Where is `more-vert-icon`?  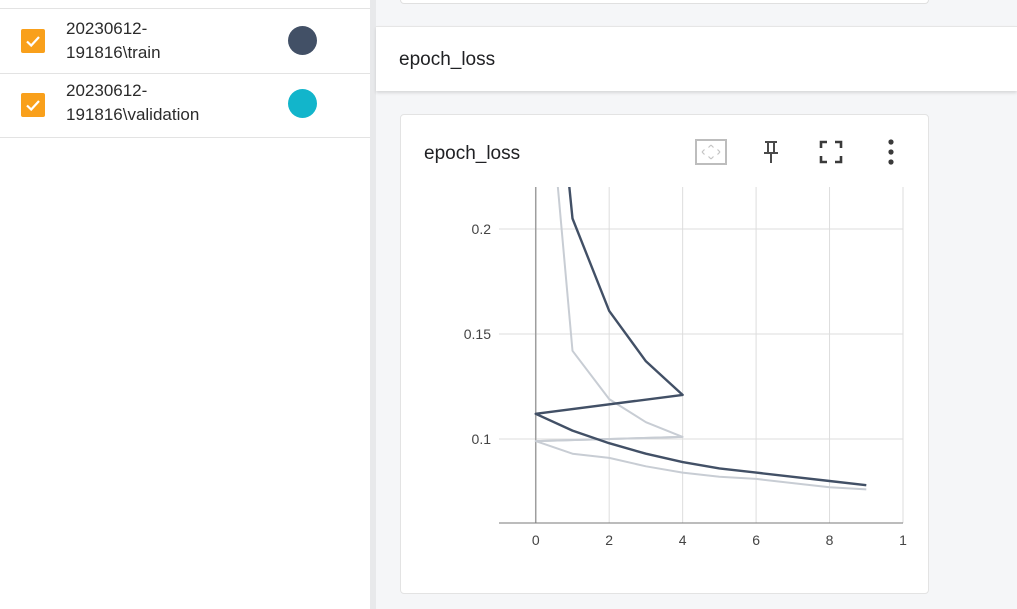
more-vert-icon is located at coordinates (891, 152).